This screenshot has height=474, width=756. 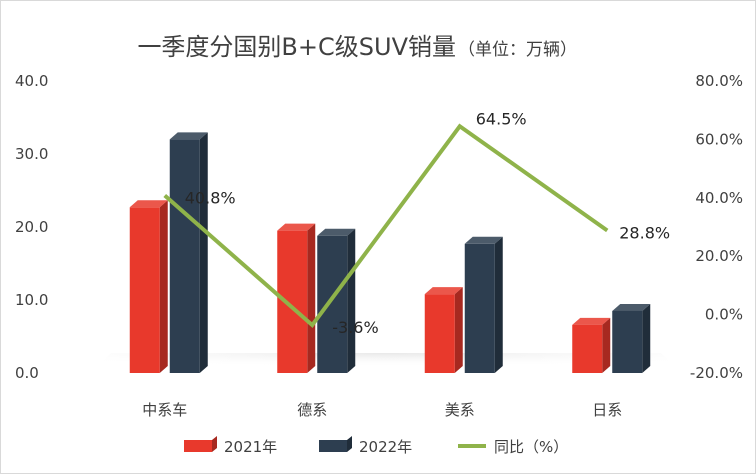 I want to click on category-label: 德系, so click(x=312, y=410).